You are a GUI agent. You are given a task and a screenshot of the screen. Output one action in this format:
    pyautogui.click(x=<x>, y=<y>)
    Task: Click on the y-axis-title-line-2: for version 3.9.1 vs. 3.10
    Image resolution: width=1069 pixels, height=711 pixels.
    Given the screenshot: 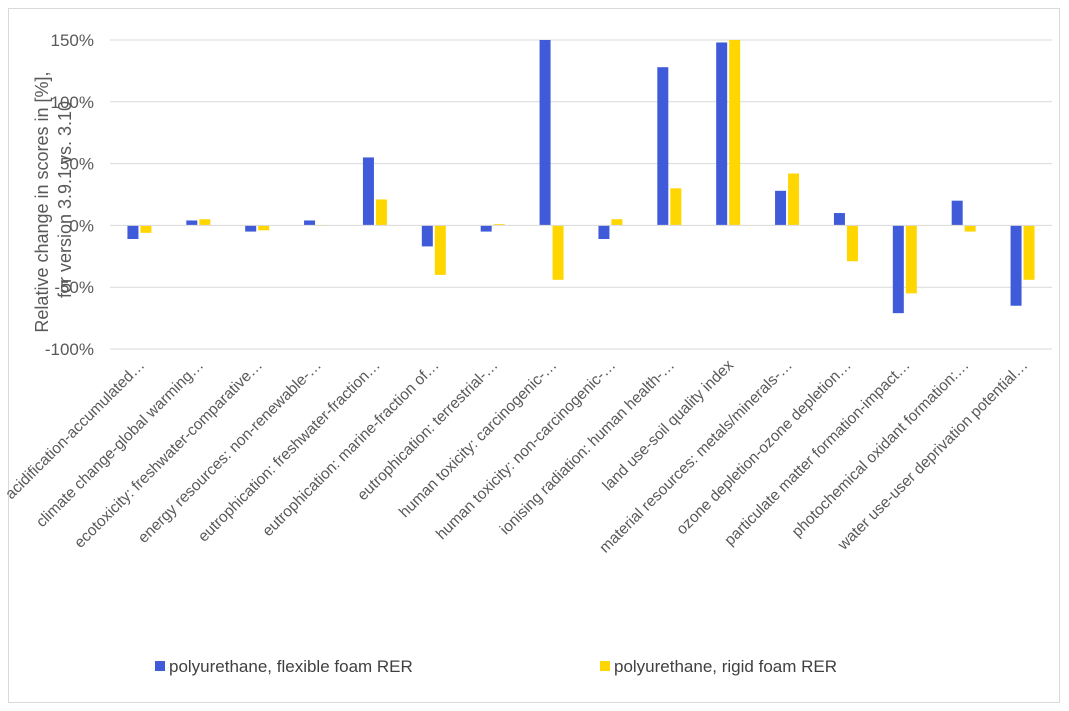 What is the action you would take?
    pyautogui.click(x=65, y=199)
    